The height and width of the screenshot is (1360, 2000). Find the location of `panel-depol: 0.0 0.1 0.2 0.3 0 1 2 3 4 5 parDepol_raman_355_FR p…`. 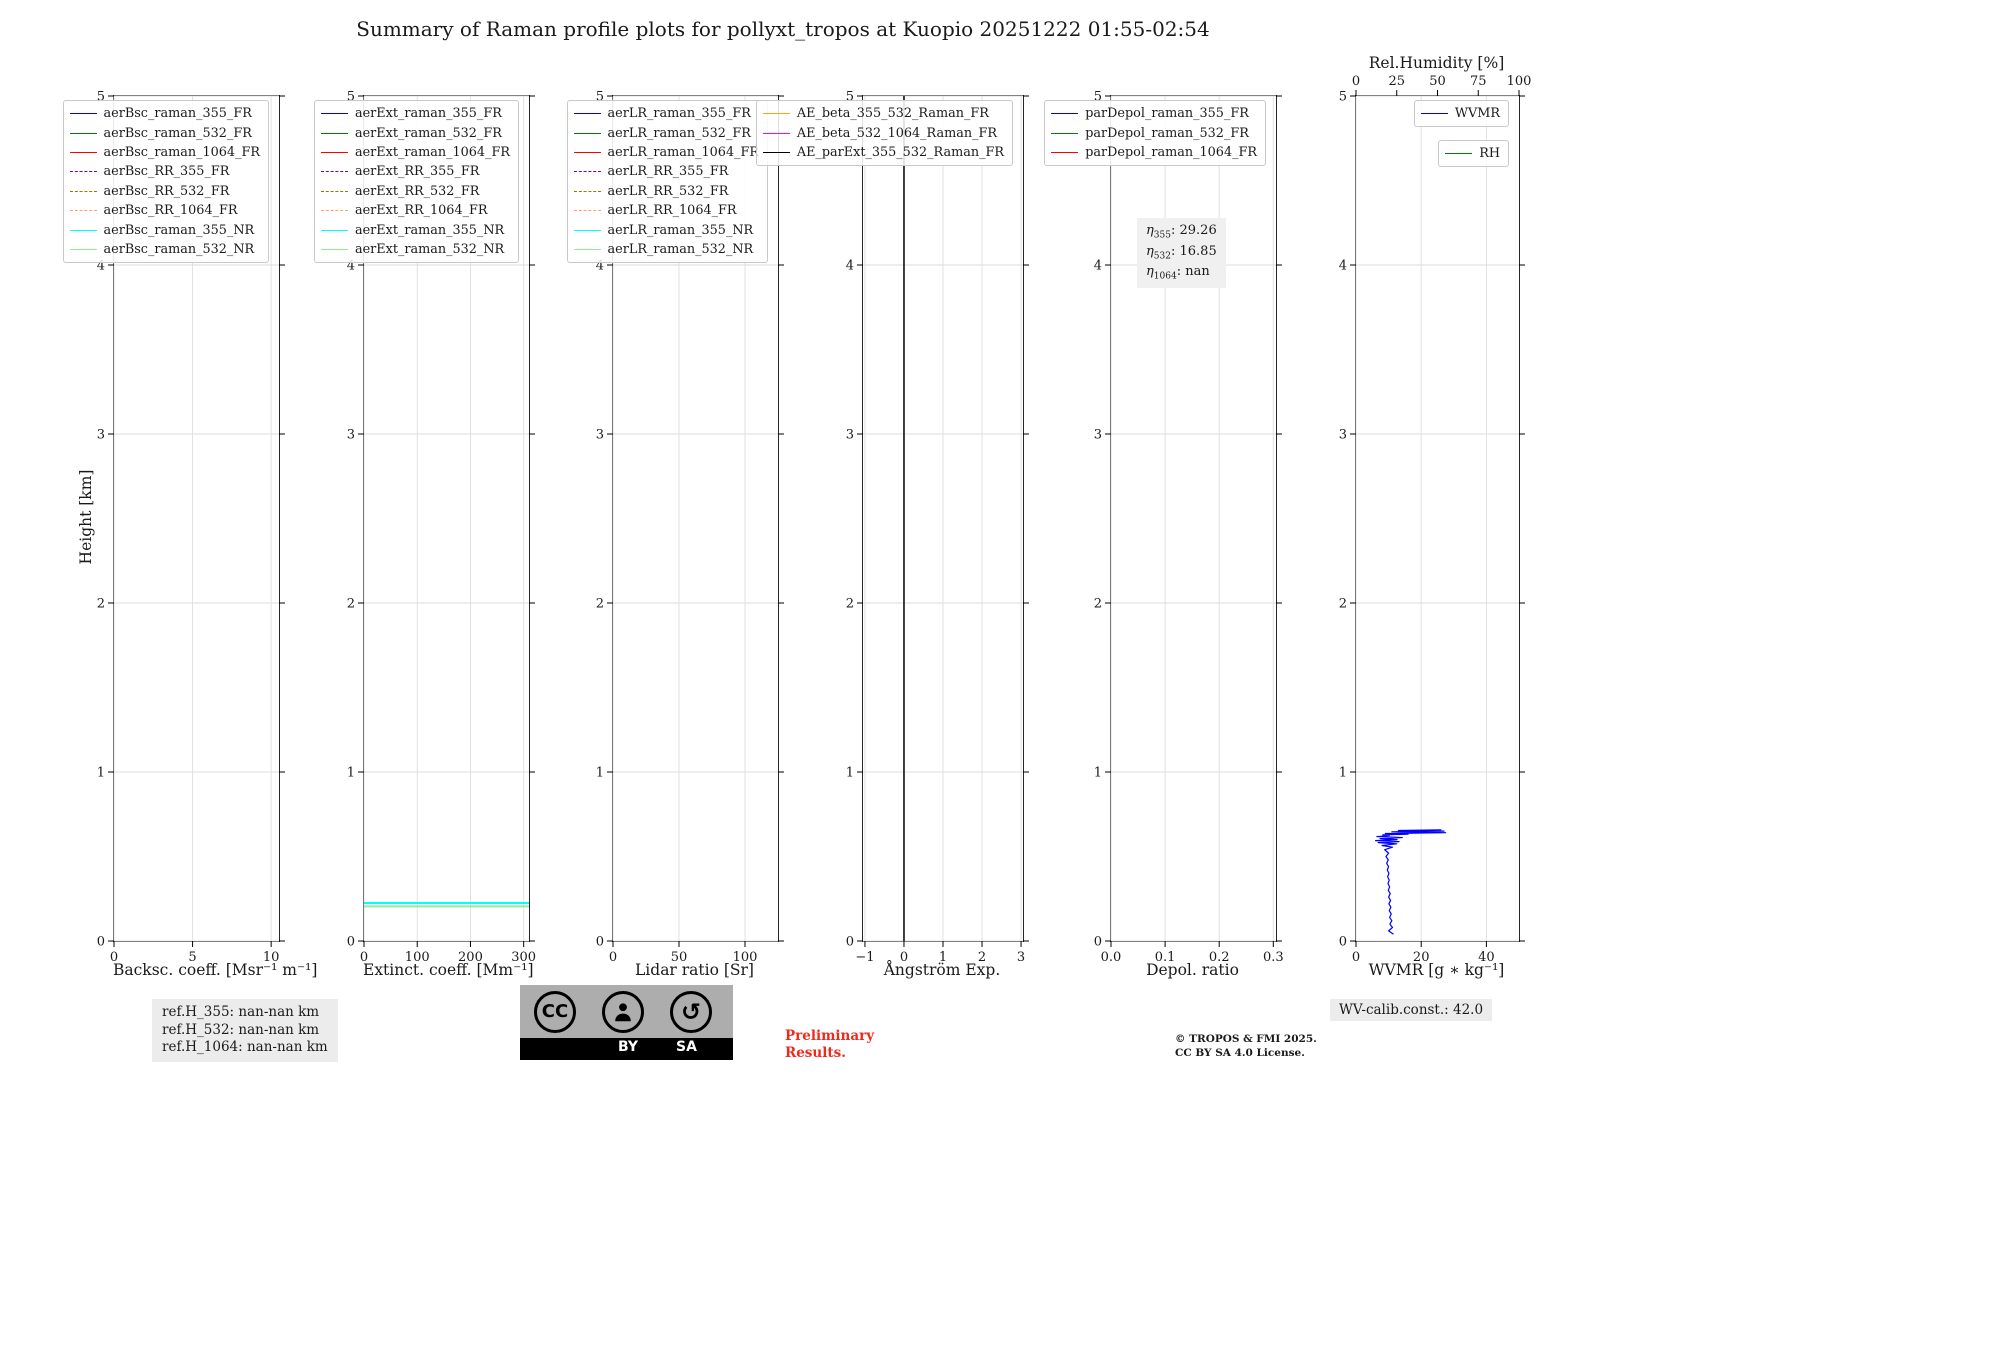

panel-depol: 0.0 0.1 0.2 0.3 0 1 2 3 4 5 parDepol_raman_355_FR p… is located at coordinates (1164, 527).